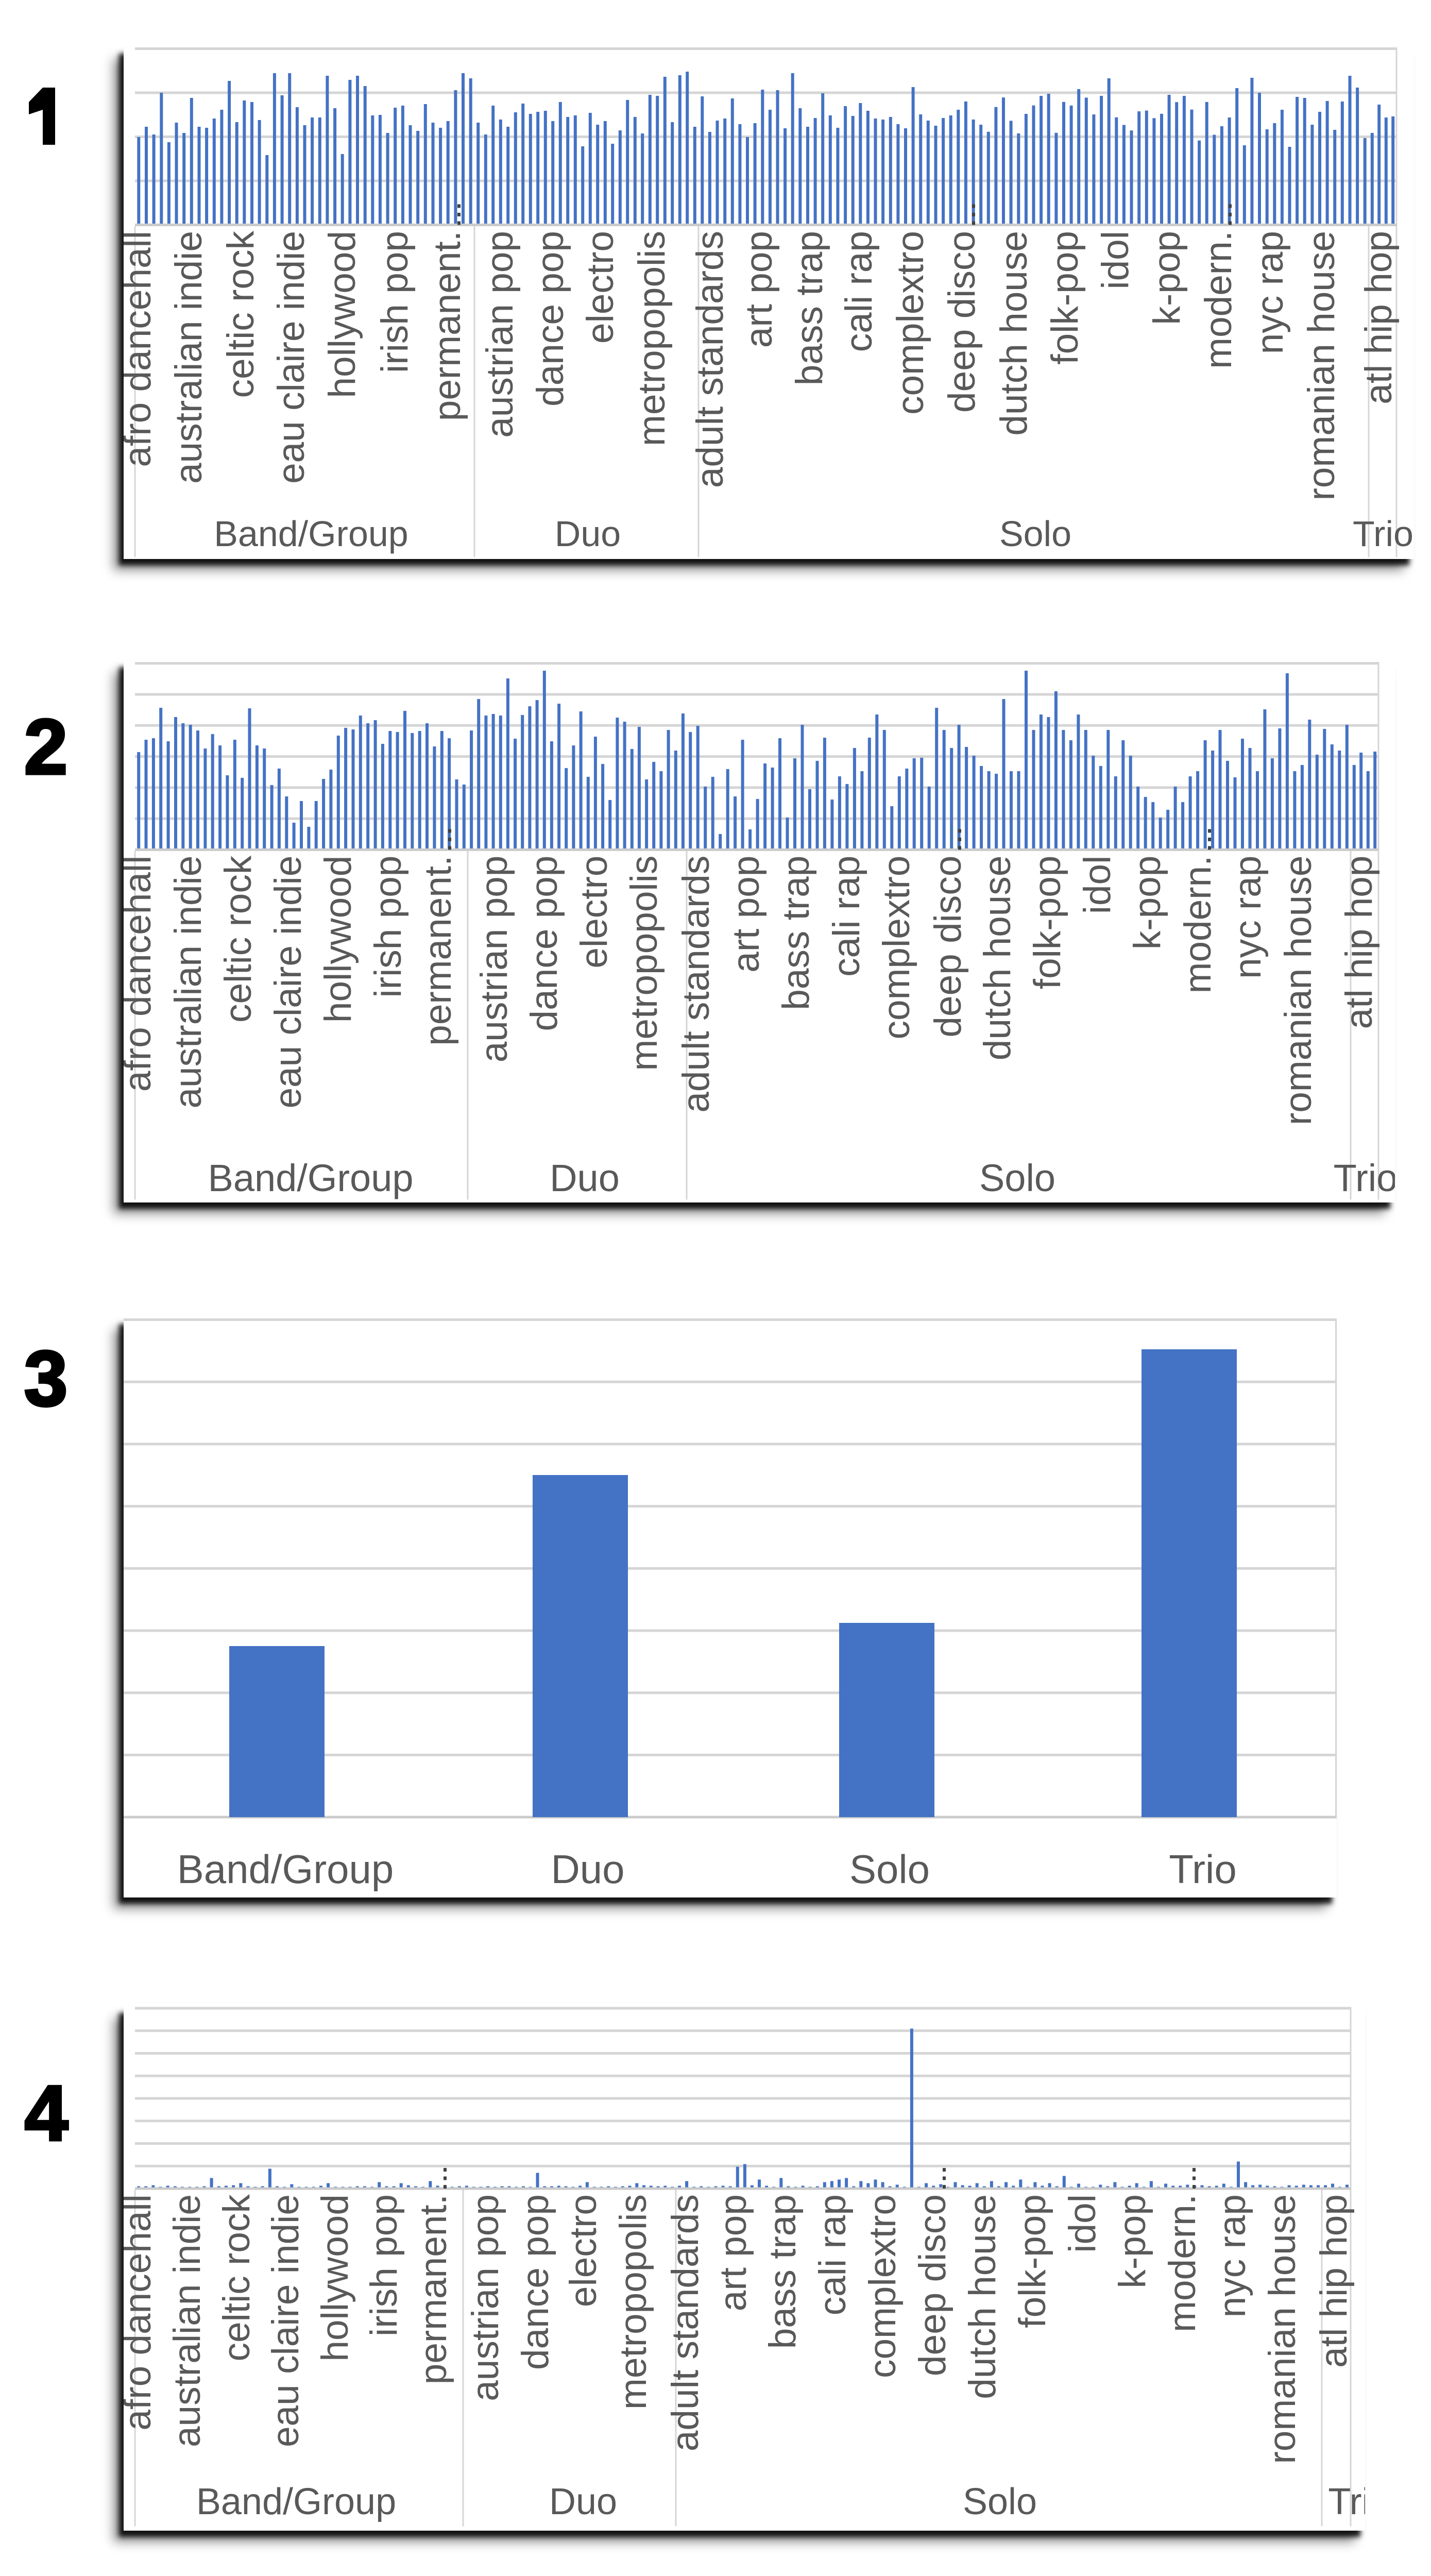 Image resolution: width=1431 pixels, height=2576 pixels. Describe the element at coordinates (46, 1378) in the screenshot. I see `svg-text: 3` at that location.